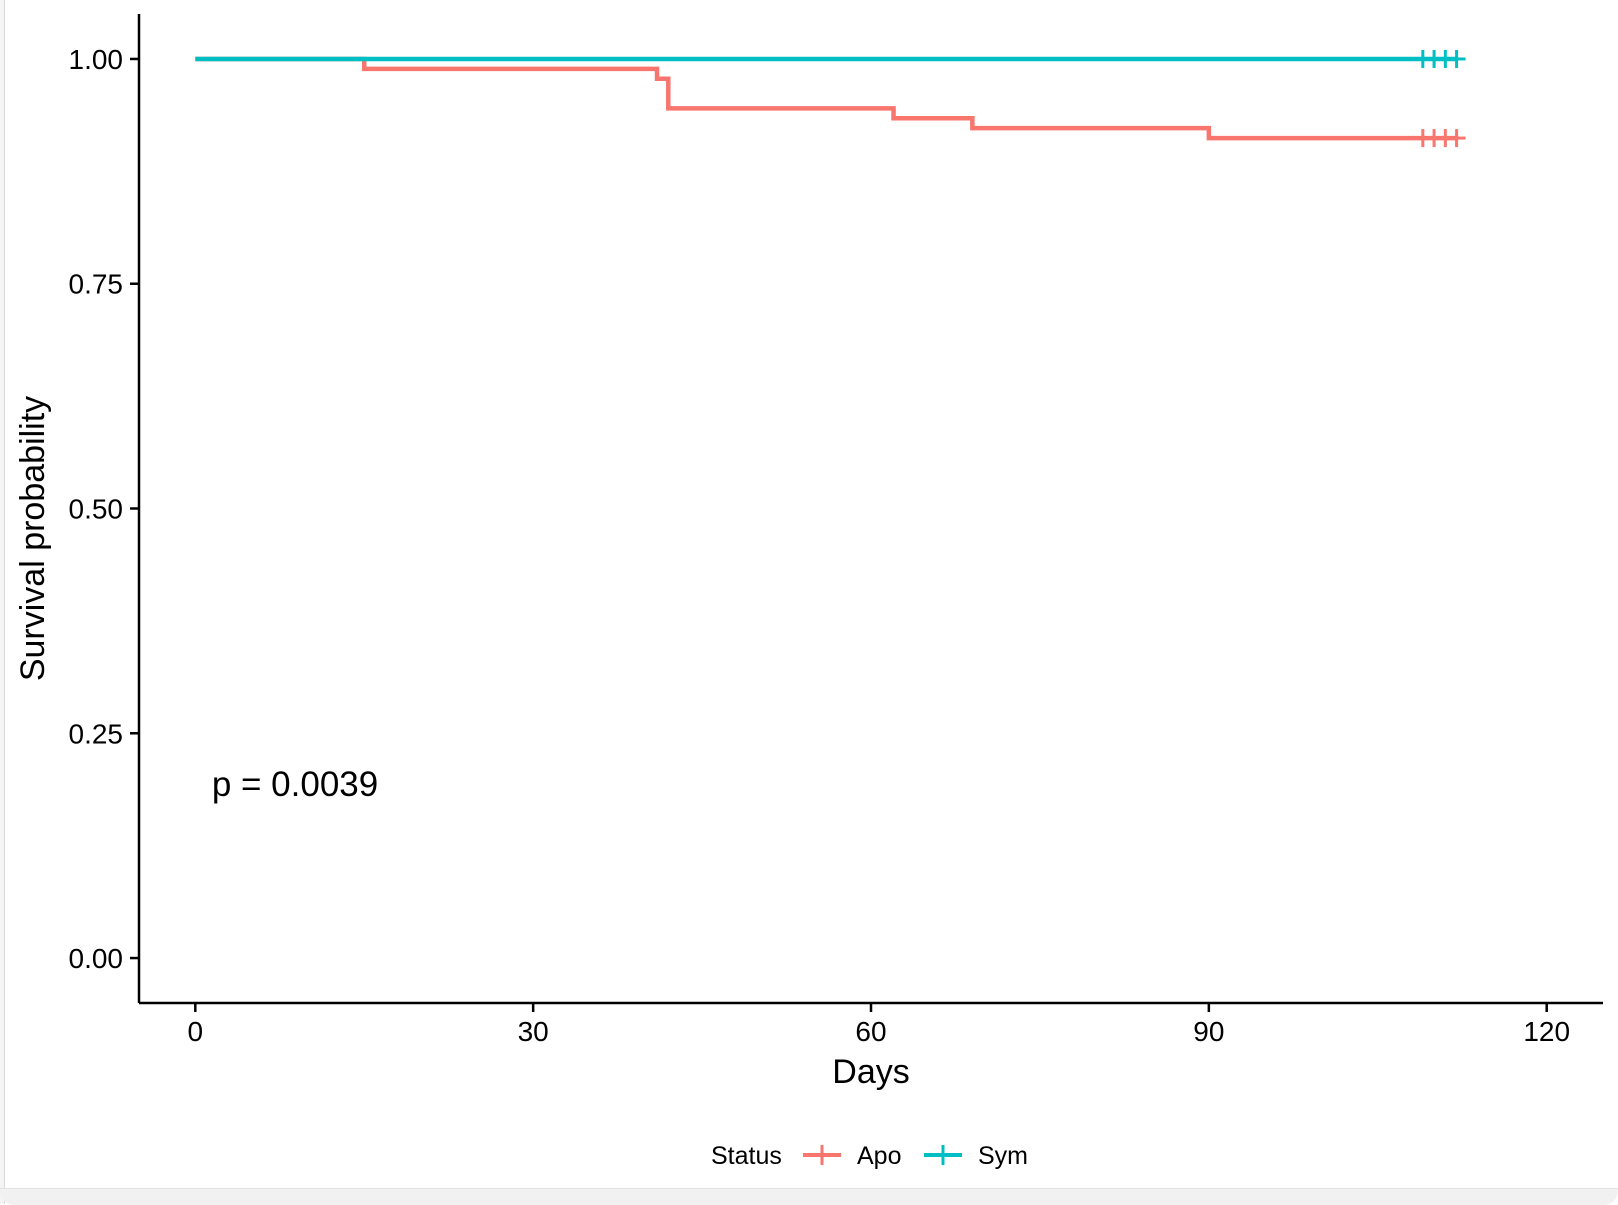  I want to click on legend-title: Status, so click(746, 1156).